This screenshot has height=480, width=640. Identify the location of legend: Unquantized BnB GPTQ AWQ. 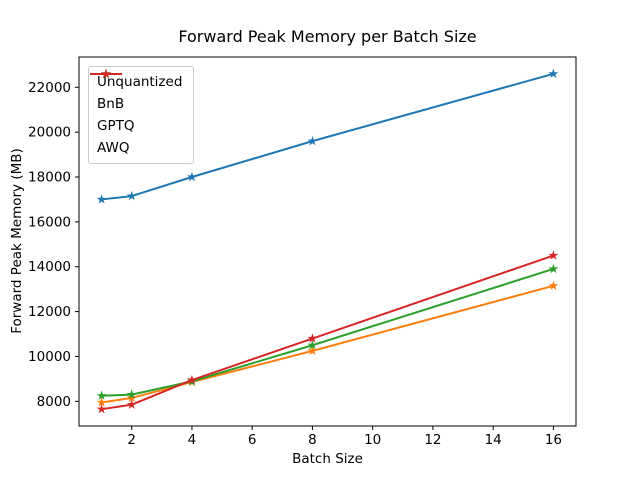
(141, 115).